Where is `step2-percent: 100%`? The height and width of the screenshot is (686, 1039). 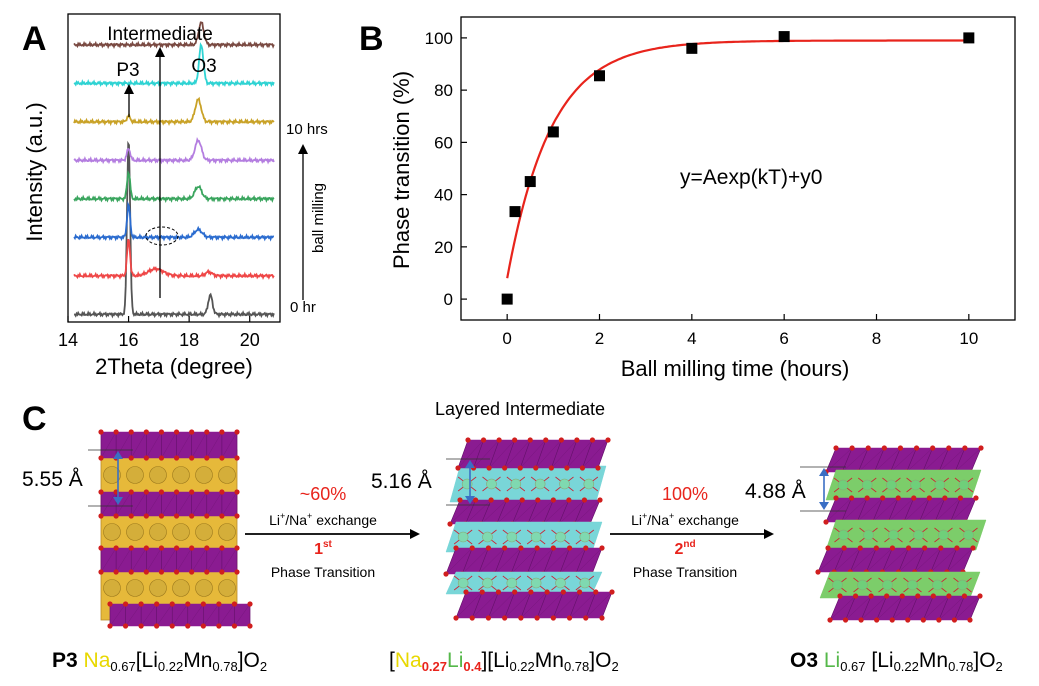
step2-percent: 100% is located at coordinates (685, 494).